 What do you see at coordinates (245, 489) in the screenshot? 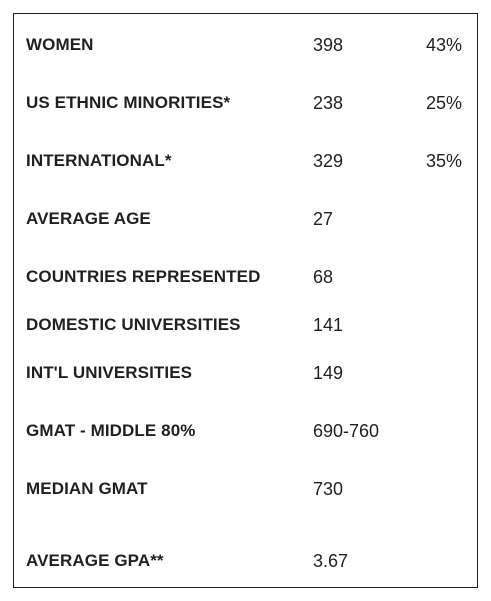
I see `stat-row-median-gmat: MEDIAN GMAT 730` at bounding box center [245, 489].